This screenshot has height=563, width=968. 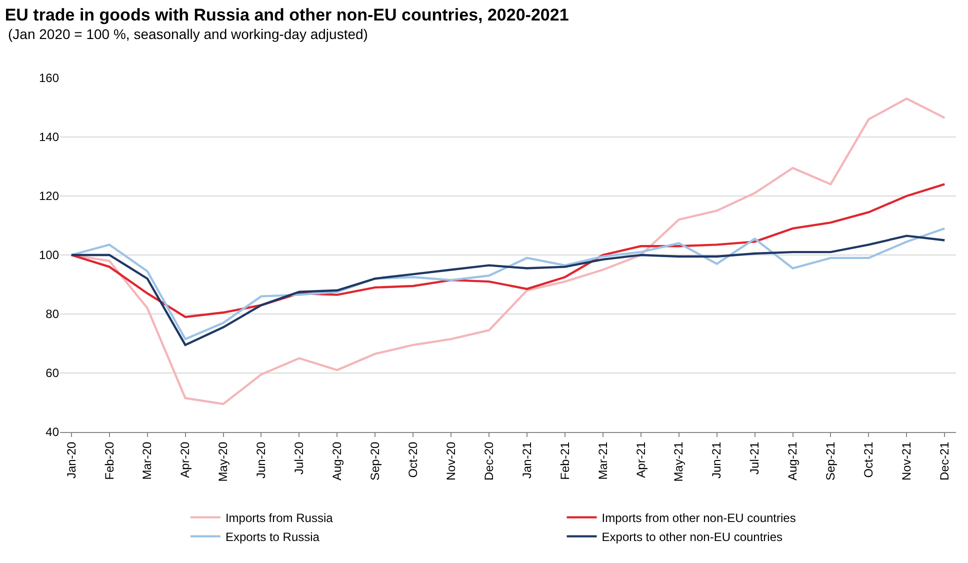 I want to click on x-tick-label: Jul-21, so click(x=755, y=457).